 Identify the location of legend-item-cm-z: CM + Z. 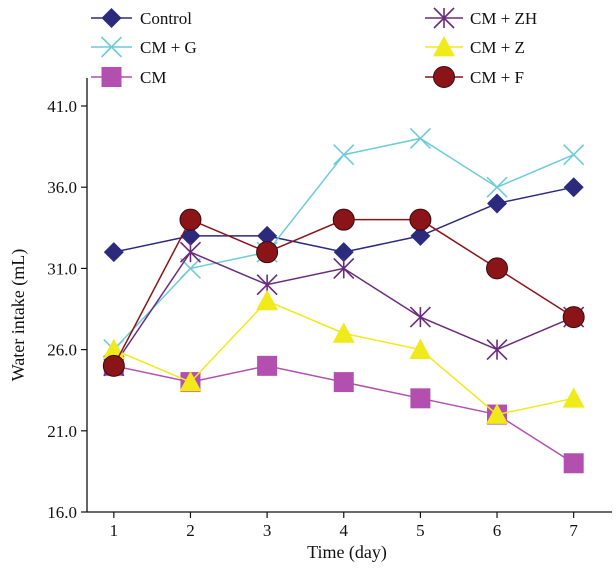
(475, 46).